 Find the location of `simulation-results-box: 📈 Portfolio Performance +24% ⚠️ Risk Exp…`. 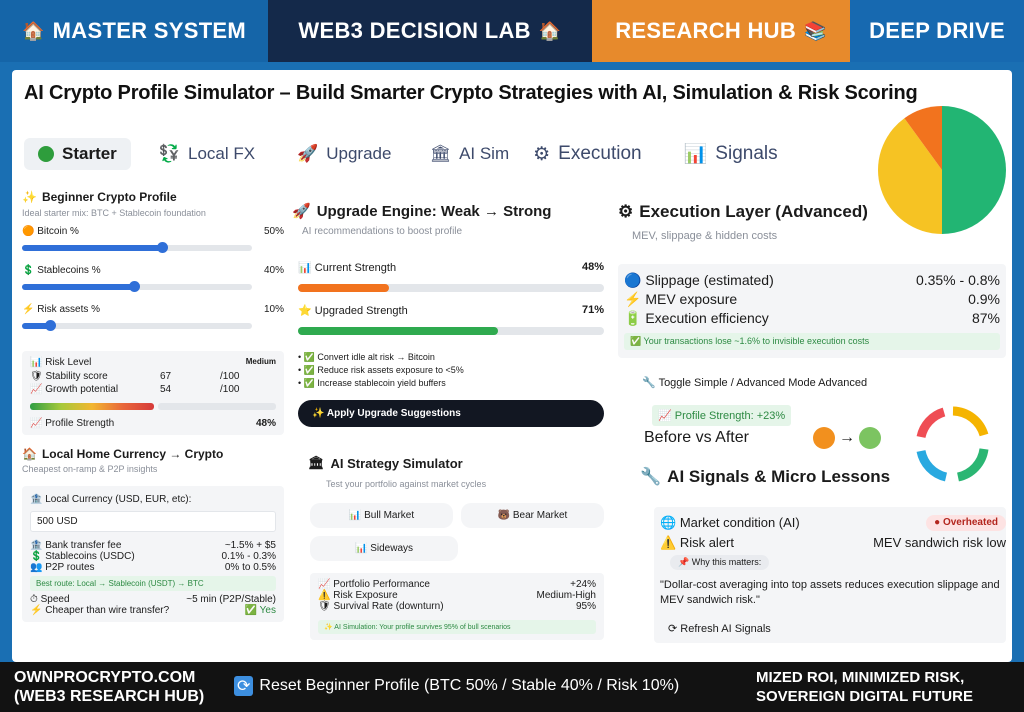

simulation-results-box: 📈 Portfolio Performance +24% ⚠️ Risk Exp… is located at coordinates (457, 606).